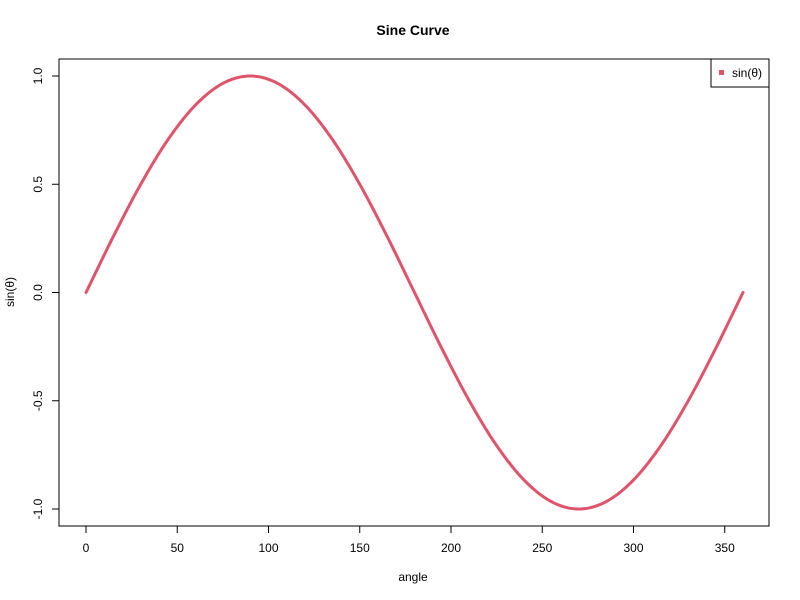  Describe the element at coordinates (86, 548) in the screenshot. I see `x-tick-label: 0` at that location.